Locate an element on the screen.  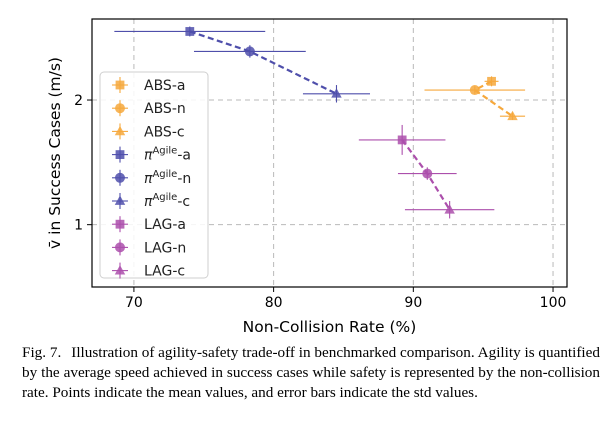
legend-box is located at coordinates (154, 175).